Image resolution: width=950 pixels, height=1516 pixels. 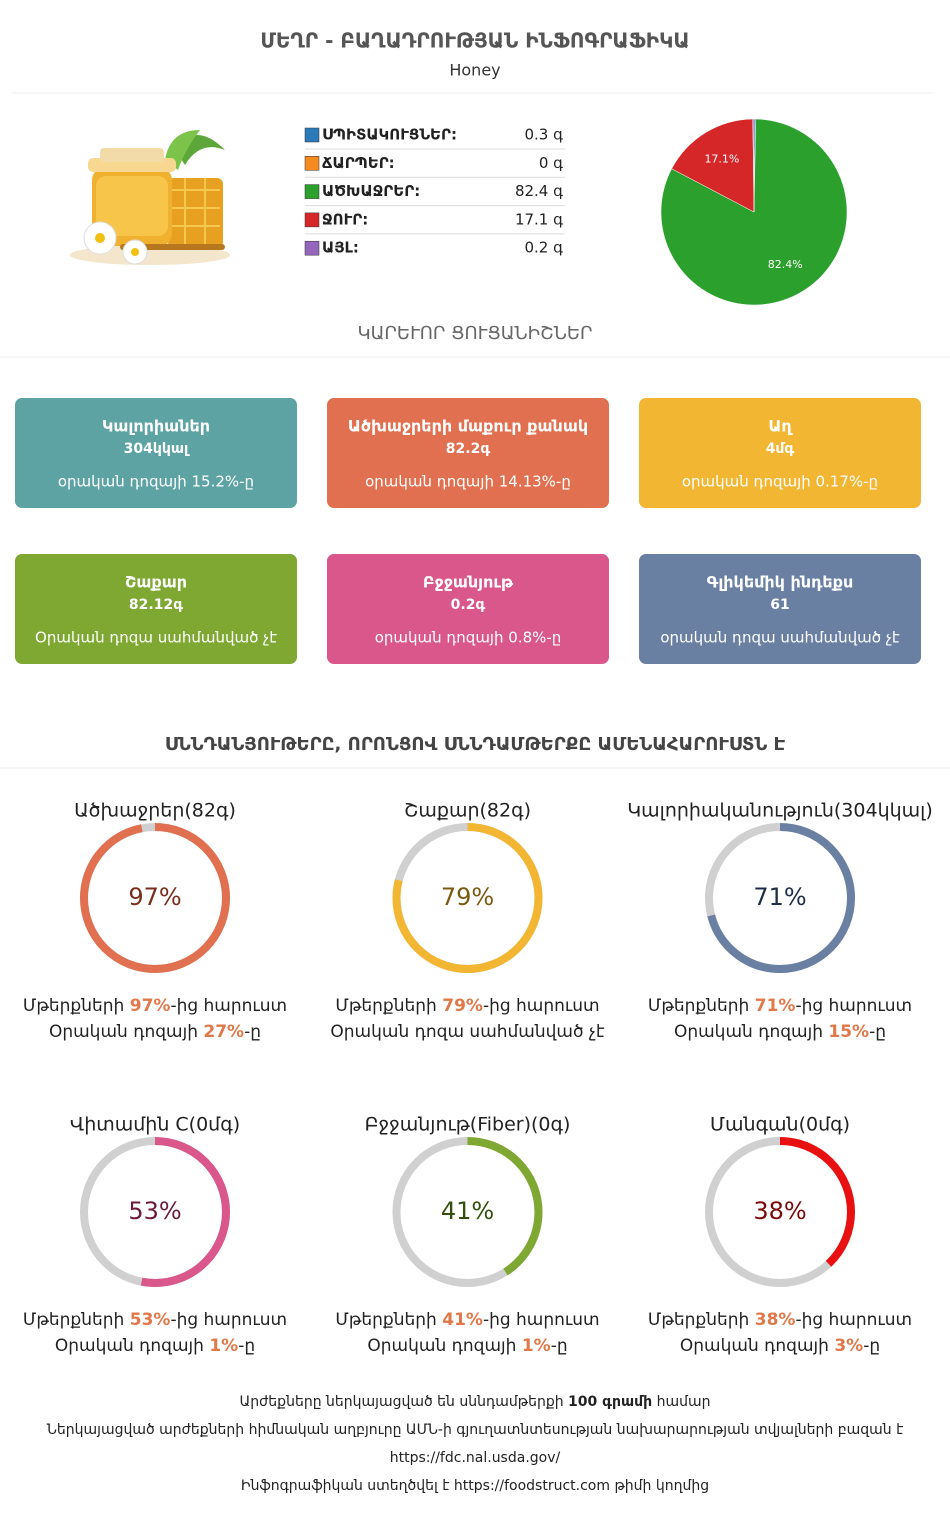 I want to click on card-name: Բջջանյութ, so click(x=468, y=582).